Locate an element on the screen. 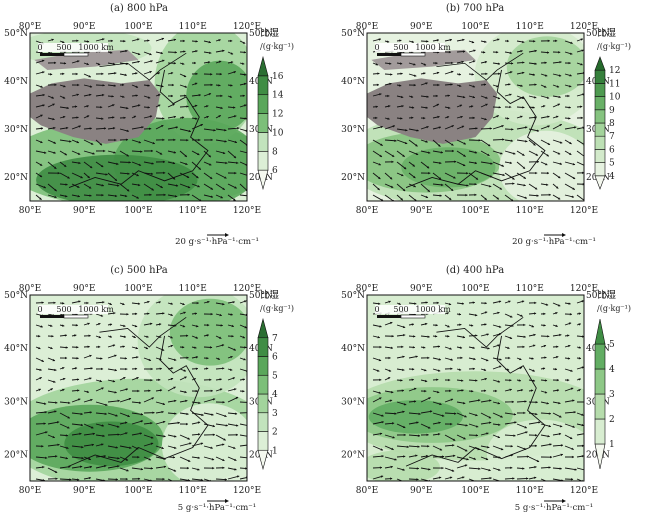 The height and width of the screenshot is (517, 650). colorbar-tick: 6 is located at coordinates (275, 171).